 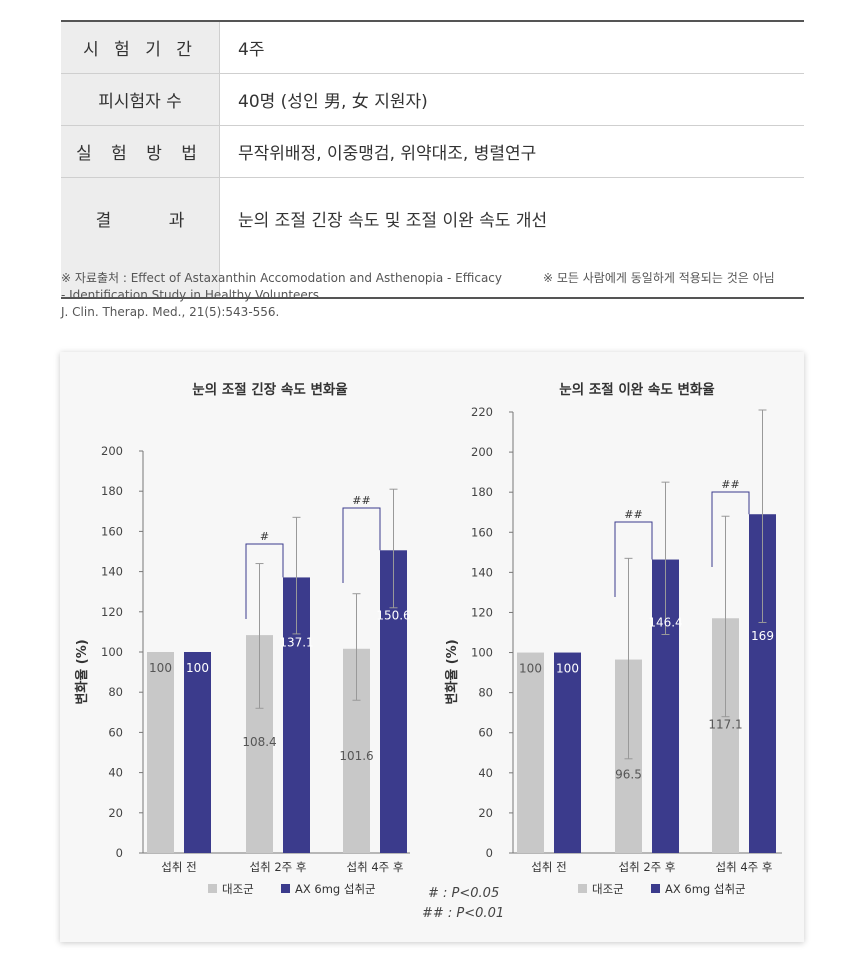 What do you see at coordinates (115, 773) in the screenshot?
I see `chart1-ytick-label: 40` at bounding box center [115, 773].